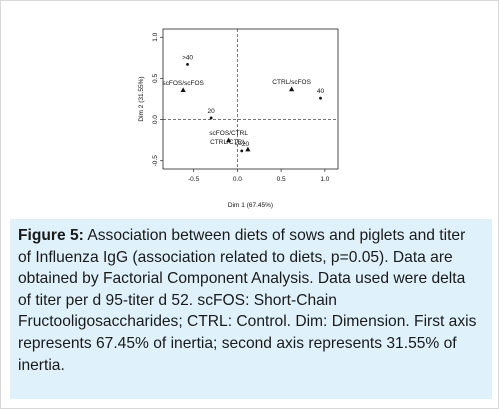 Image resolution: width=499 pixels, height=409 pixels. What do you see at coordinates (228, 133) in the screenshot?
I see `point-label: scFOS/CTRL` at bounding box center [228, 133].